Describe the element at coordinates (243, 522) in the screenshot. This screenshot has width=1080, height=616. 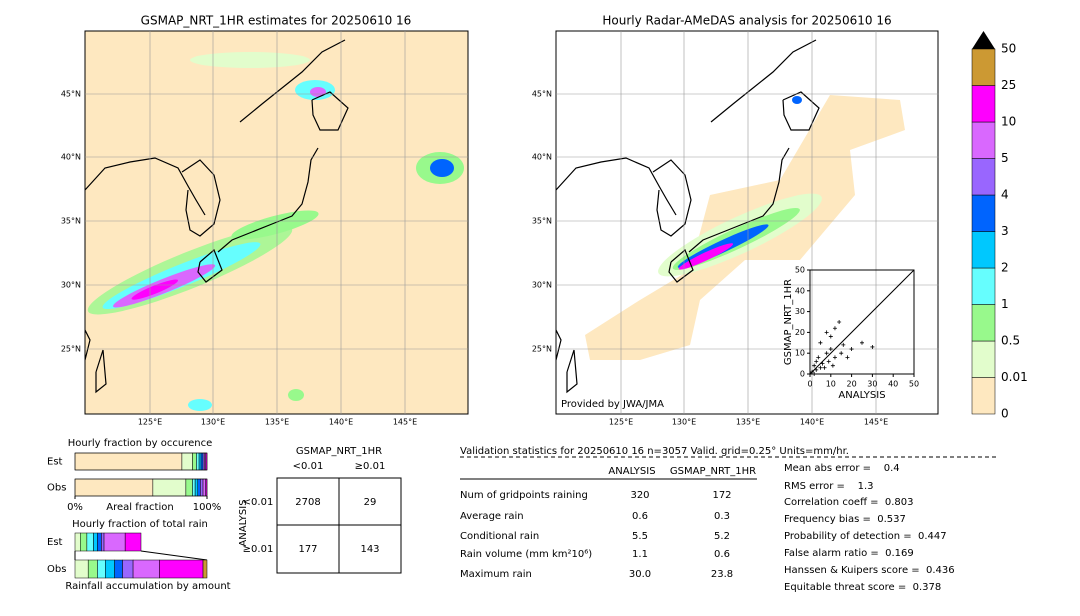
I see `row-header: ANALYSIS` at that location.